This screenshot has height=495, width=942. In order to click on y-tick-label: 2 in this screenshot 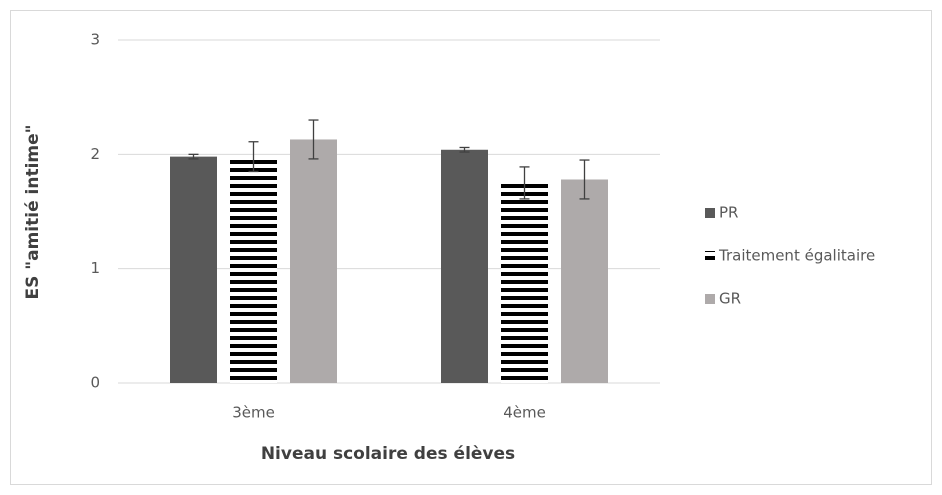, I will do `click(95, 154)`.